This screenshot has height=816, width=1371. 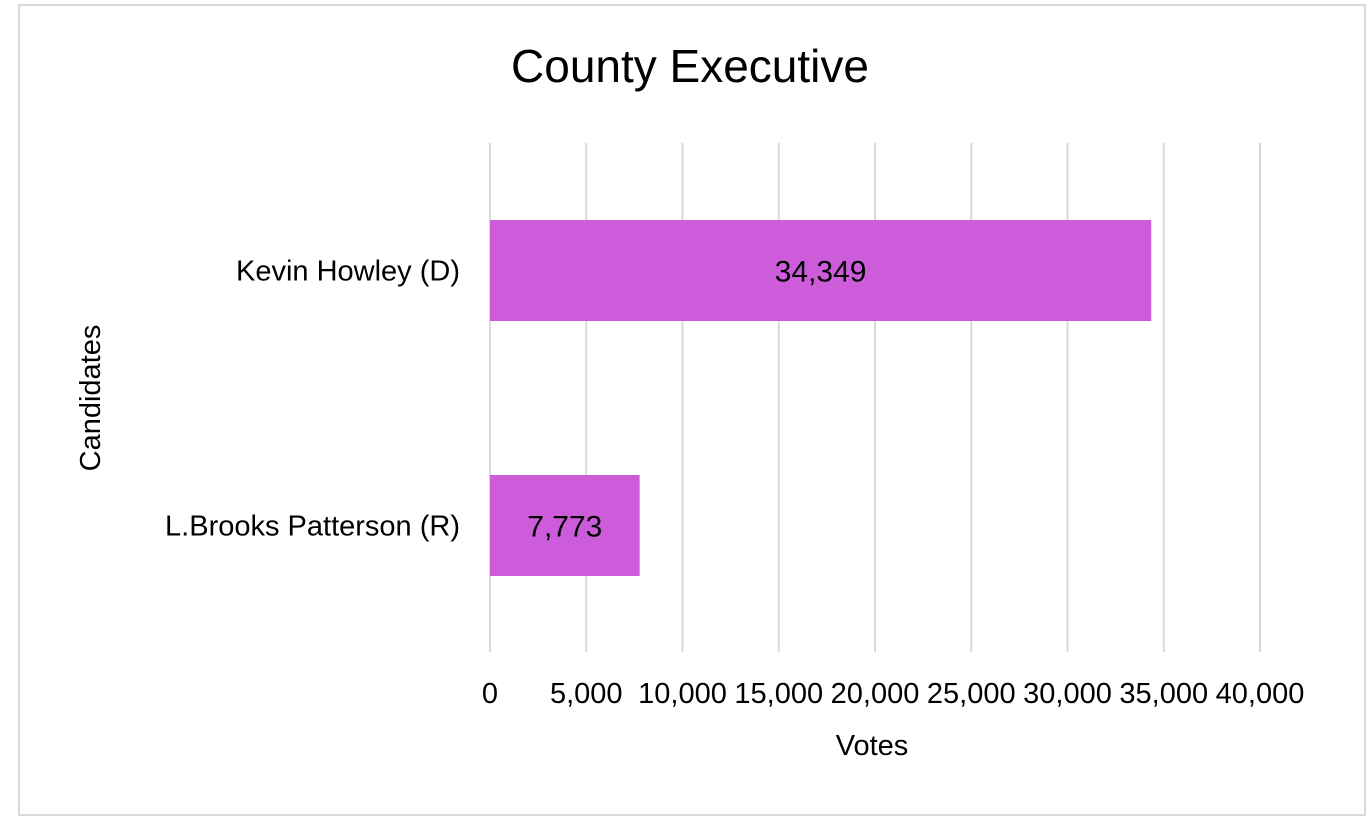 I want to click on x-tick-label: 0, so click(x=490, y=694).